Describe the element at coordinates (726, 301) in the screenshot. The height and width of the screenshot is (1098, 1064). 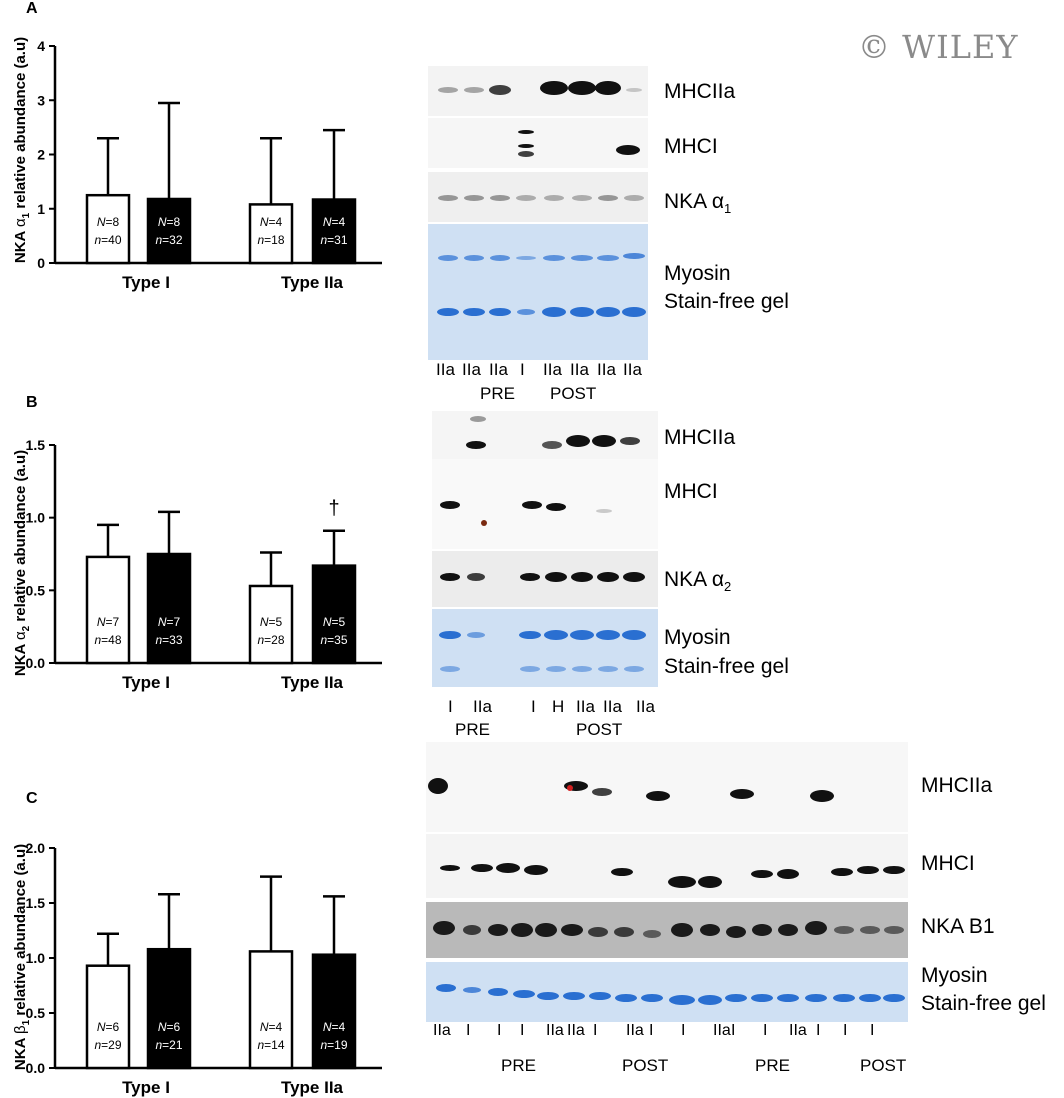
I see `blot-a-row-stain-free-gel: Stain-free gel` at that location.